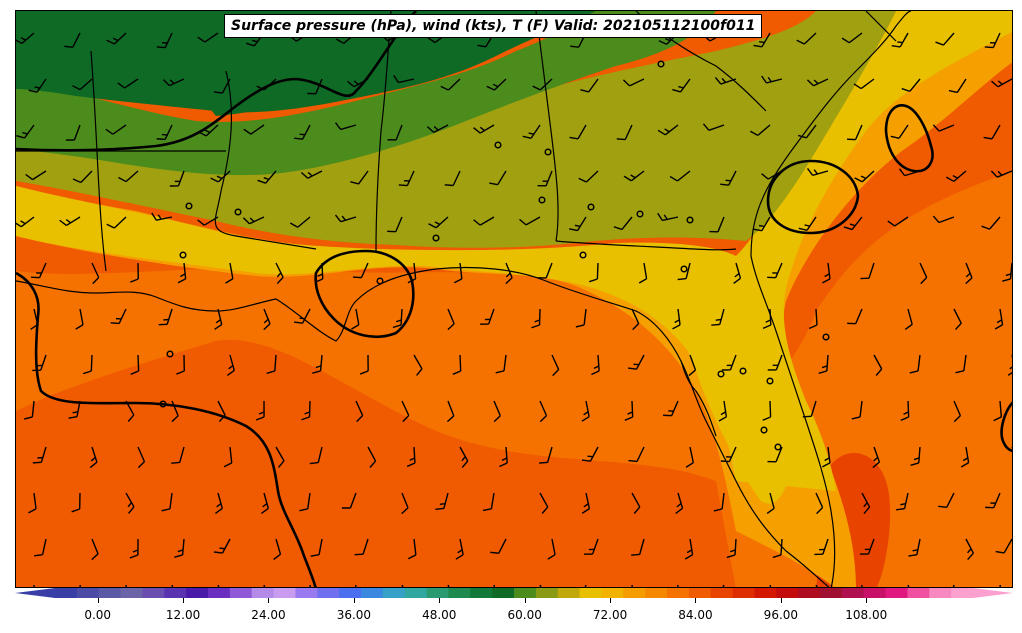  Describe the element at coordinates (354, 615) in the screenshot. I see `colorbar-tick-label: 36.00` at that location.